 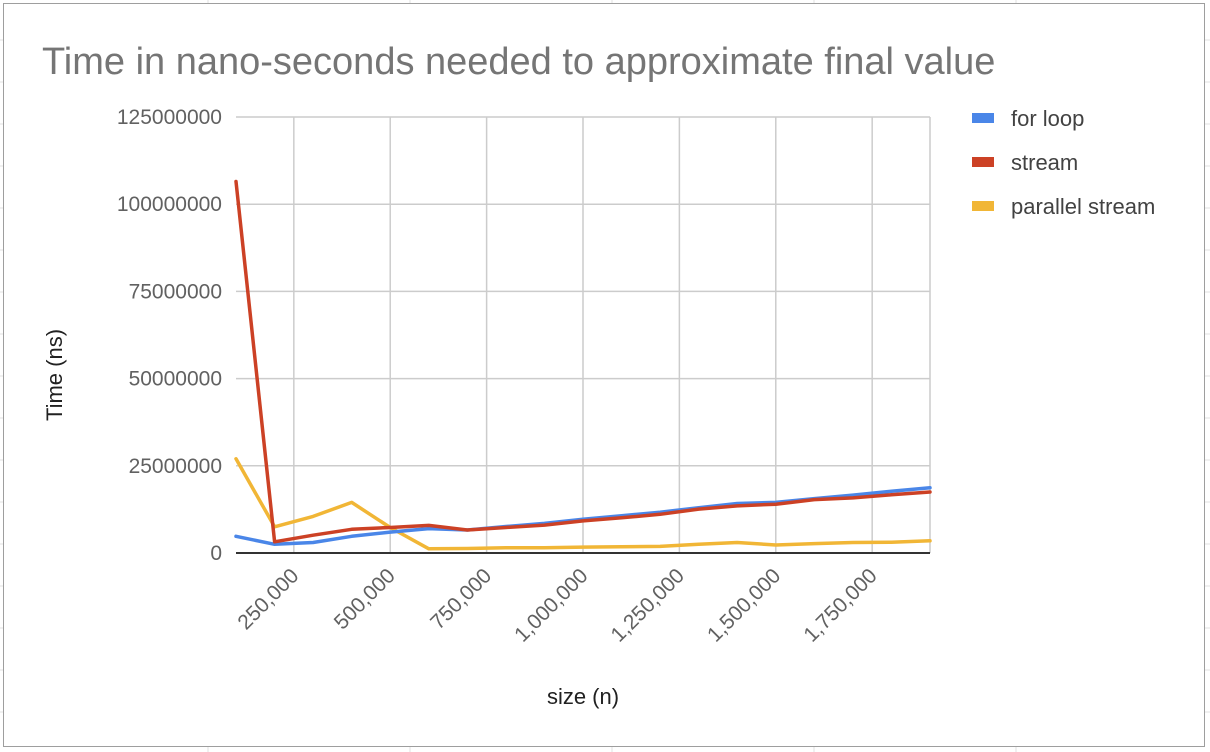 What do you see at coordinates (583, 504) in the screenshot?
I see `series-line-parallel-stream` at bounding box center [583, 504].